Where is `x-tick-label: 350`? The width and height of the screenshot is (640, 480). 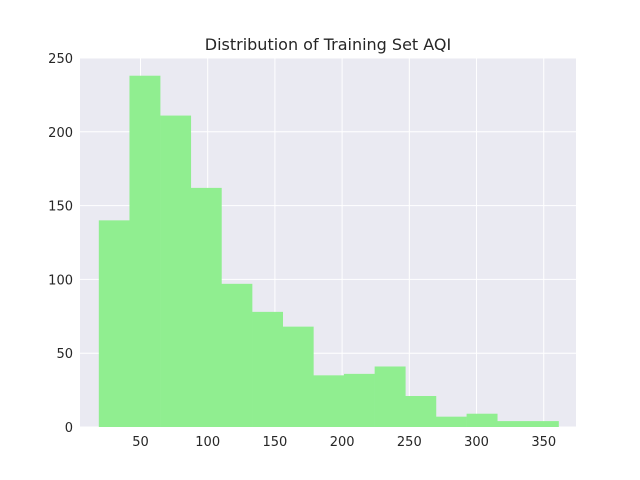 x-tick-label: 350 is located at coordinates (543, 442).